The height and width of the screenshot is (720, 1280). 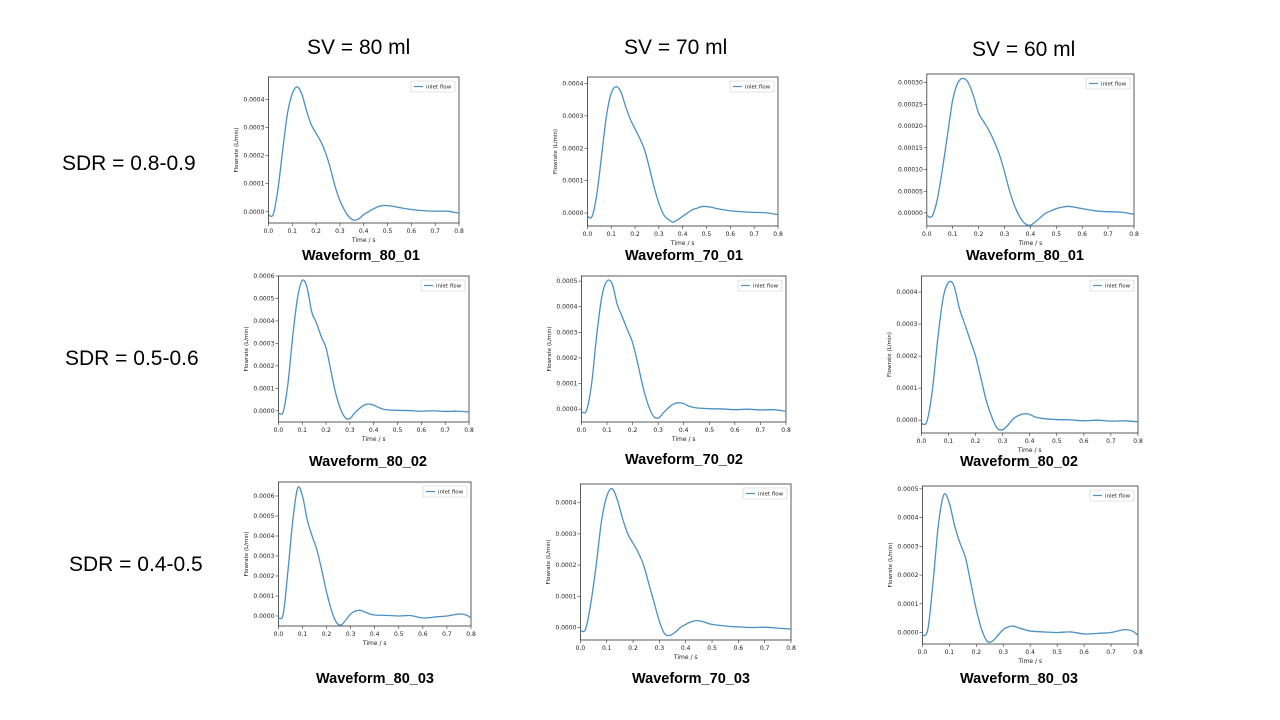 What do you see at coordinates (910, 213) in the screenshot?
I see `y-tick-label: 0.00000` at bounding box center [910, 213].